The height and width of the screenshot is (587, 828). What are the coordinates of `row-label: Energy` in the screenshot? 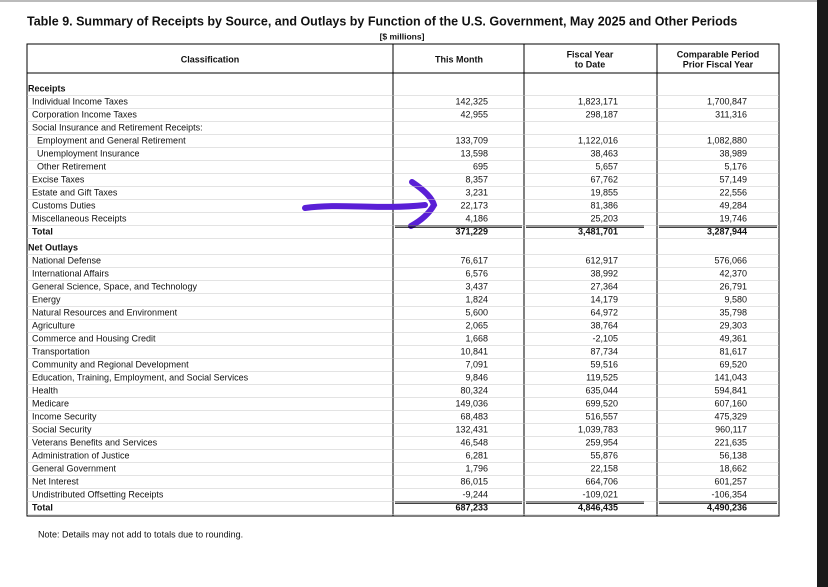 It's located at (46, 299).